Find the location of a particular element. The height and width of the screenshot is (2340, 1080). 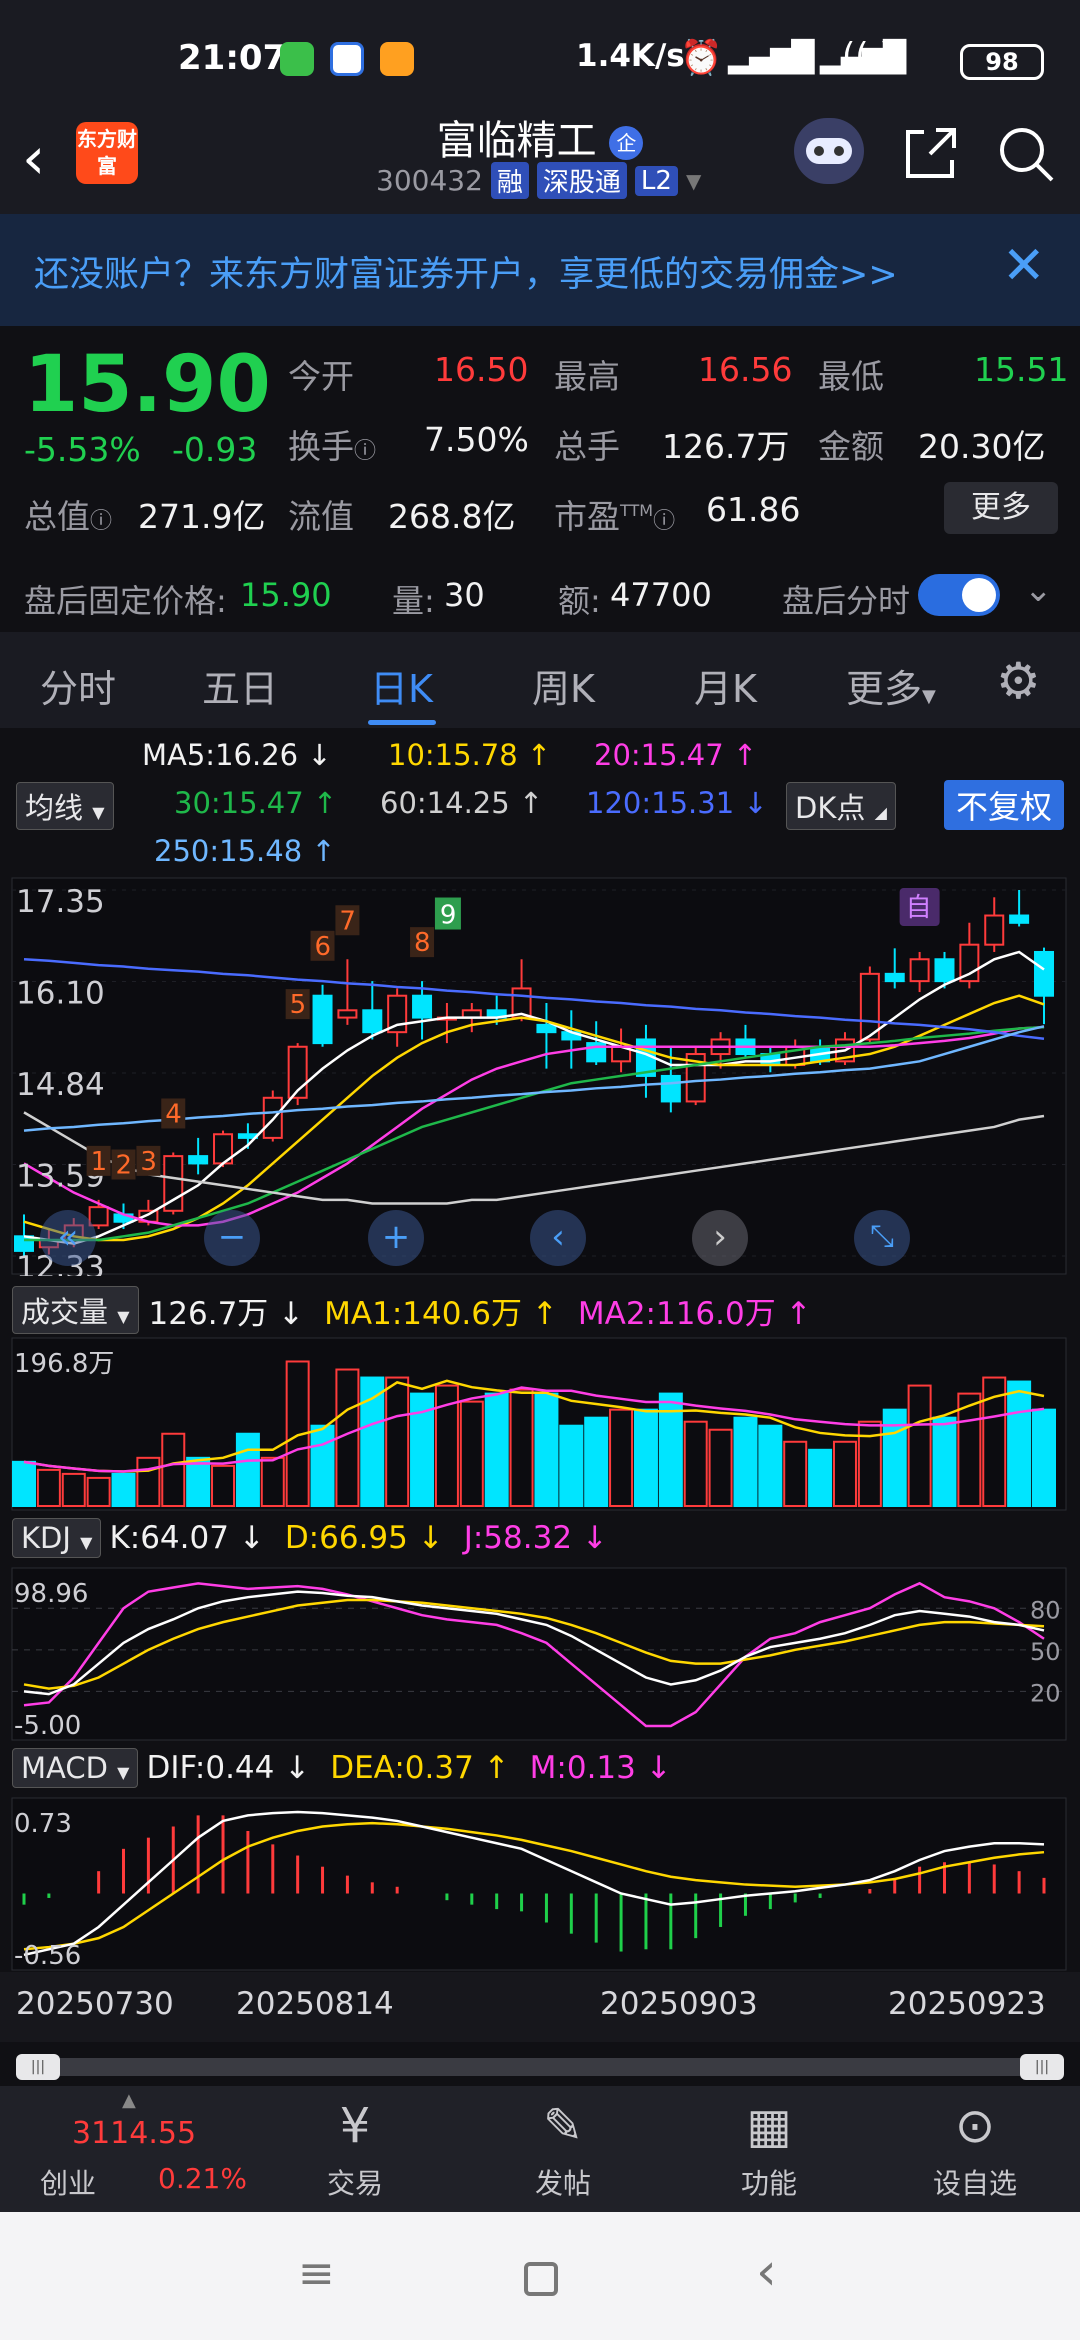

period-tabs: 分时 五日 日K 周K 月K 更多▼ ⚙ is located at coordinates (540, 680).